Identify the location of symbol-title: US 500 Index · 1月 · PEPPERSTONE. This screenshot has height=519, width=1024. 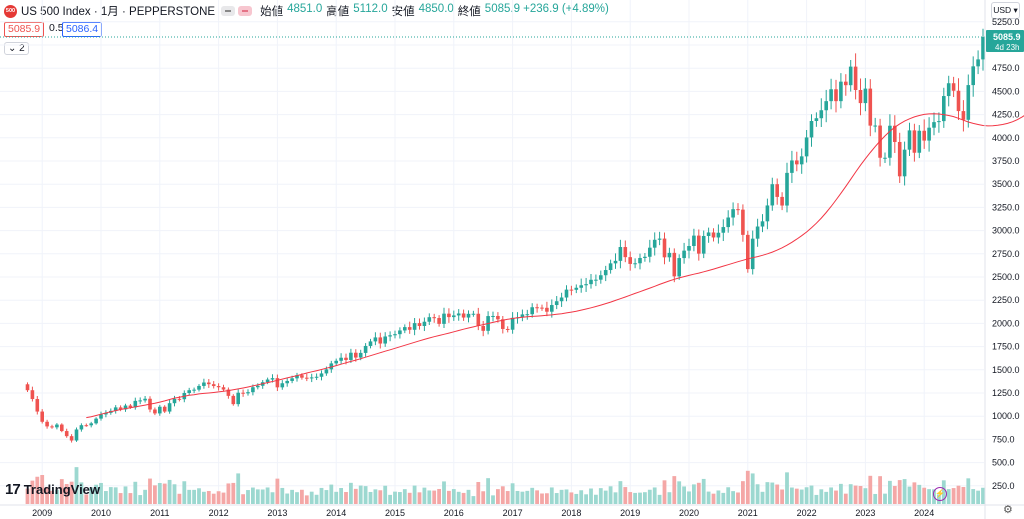
(118, 12).